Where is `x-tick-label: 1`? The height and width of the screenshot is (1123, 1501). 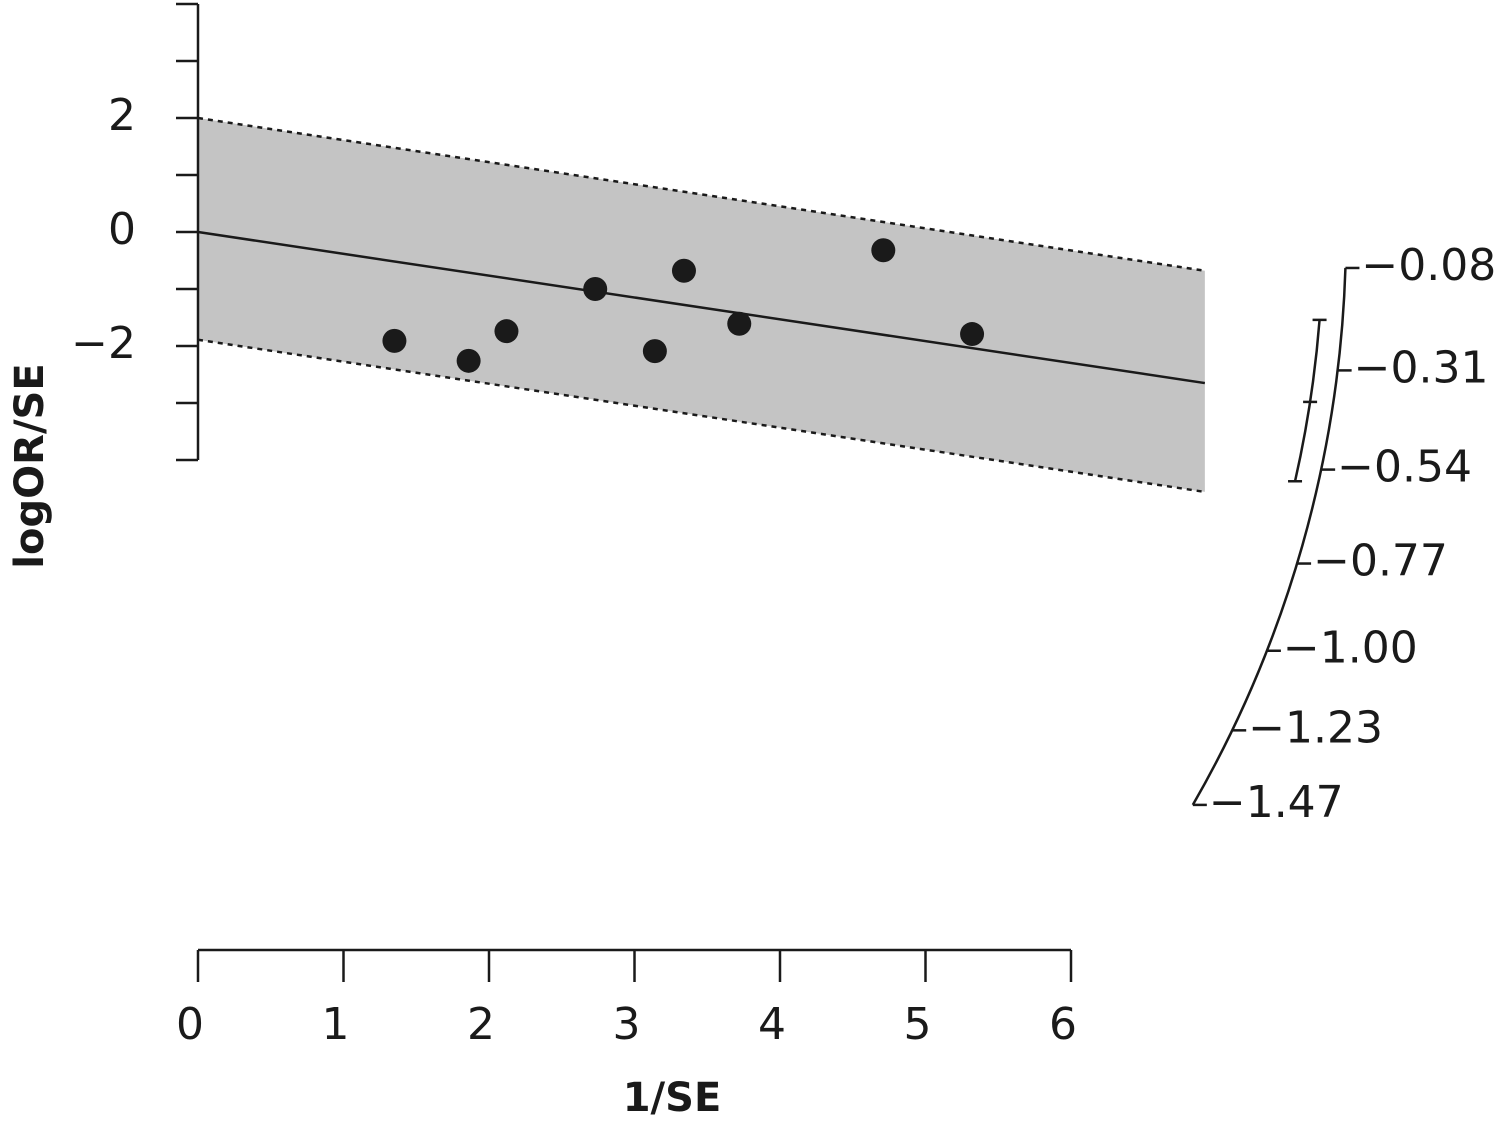 x-tick-label: 1 is located at coordinates (336, 1024).